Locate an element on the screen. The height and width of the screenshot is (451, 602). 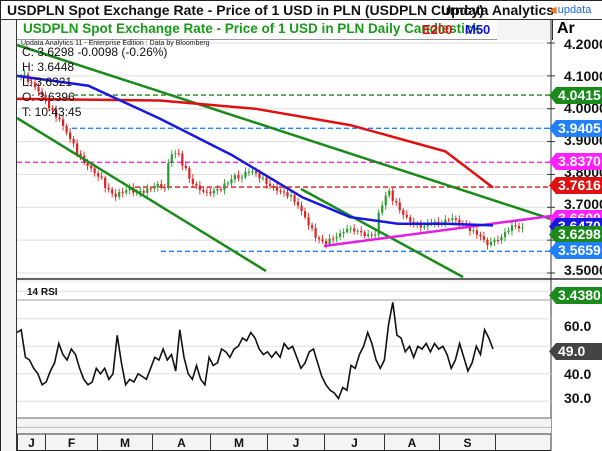
month-axis: J F M A M J J A S is located at coordinates (284, 442).